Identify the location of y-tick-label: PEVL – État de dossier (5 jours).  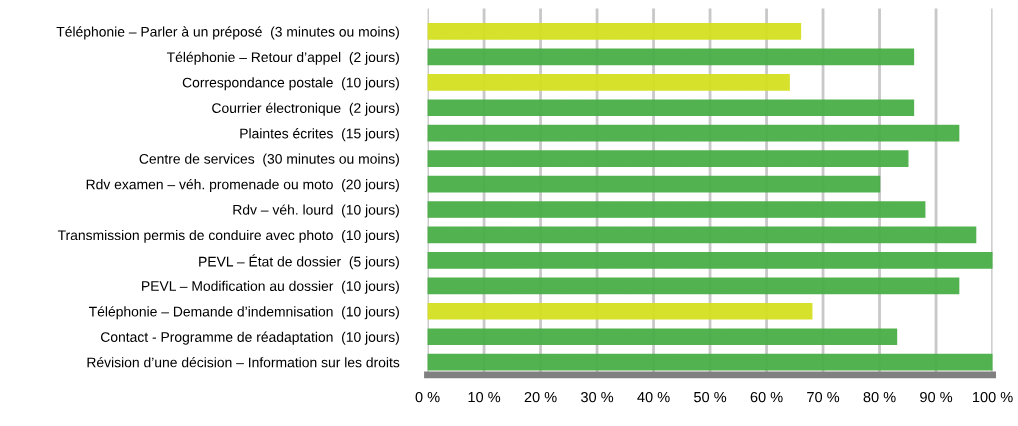
(299, 262).